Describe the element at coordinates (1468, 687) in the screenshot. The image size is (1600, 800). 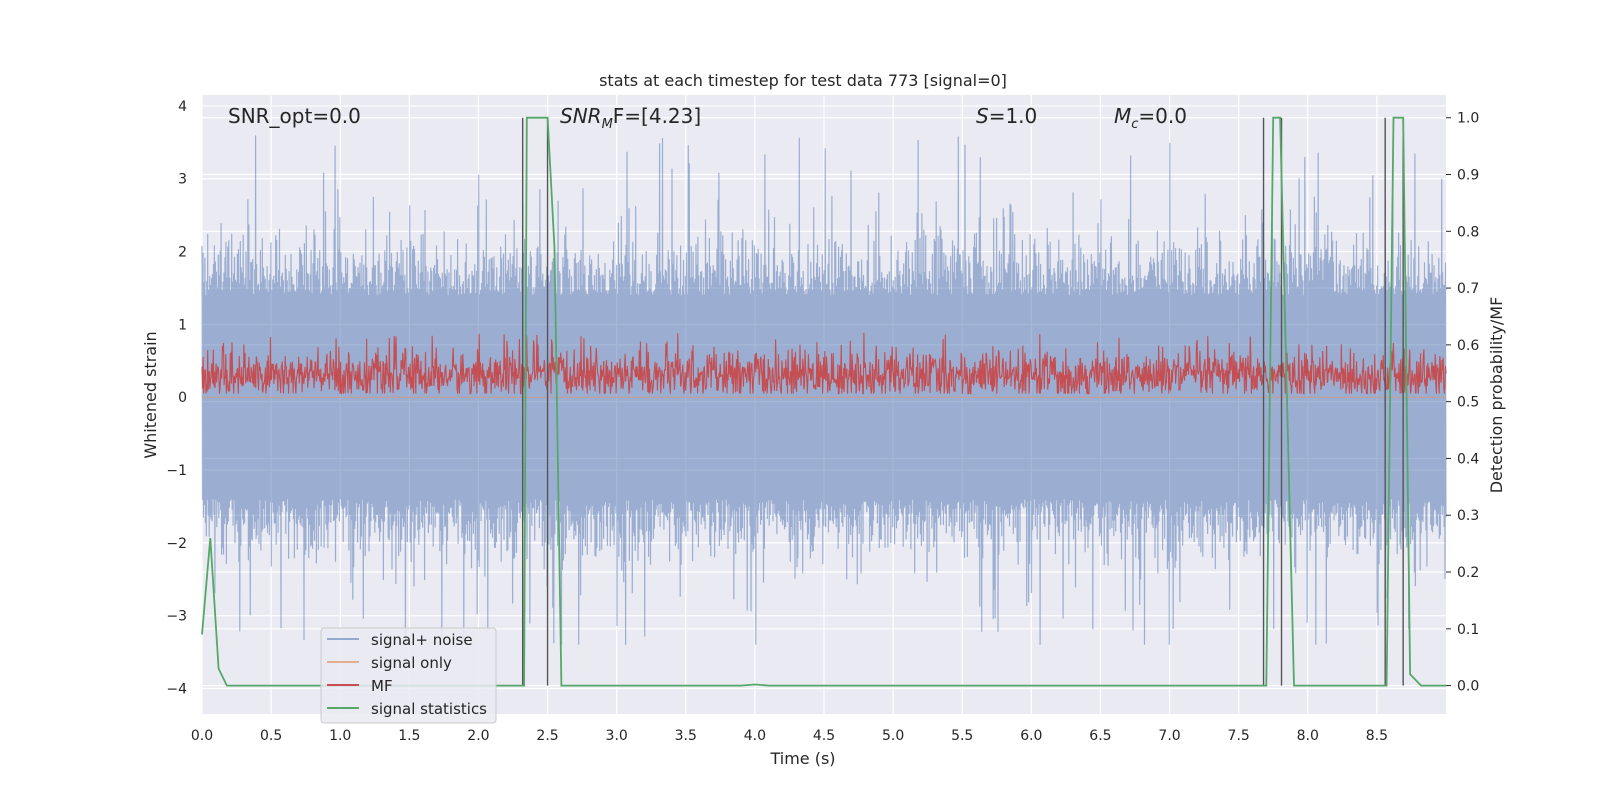
I see `y-right-tick-label: 0.0` at that location.